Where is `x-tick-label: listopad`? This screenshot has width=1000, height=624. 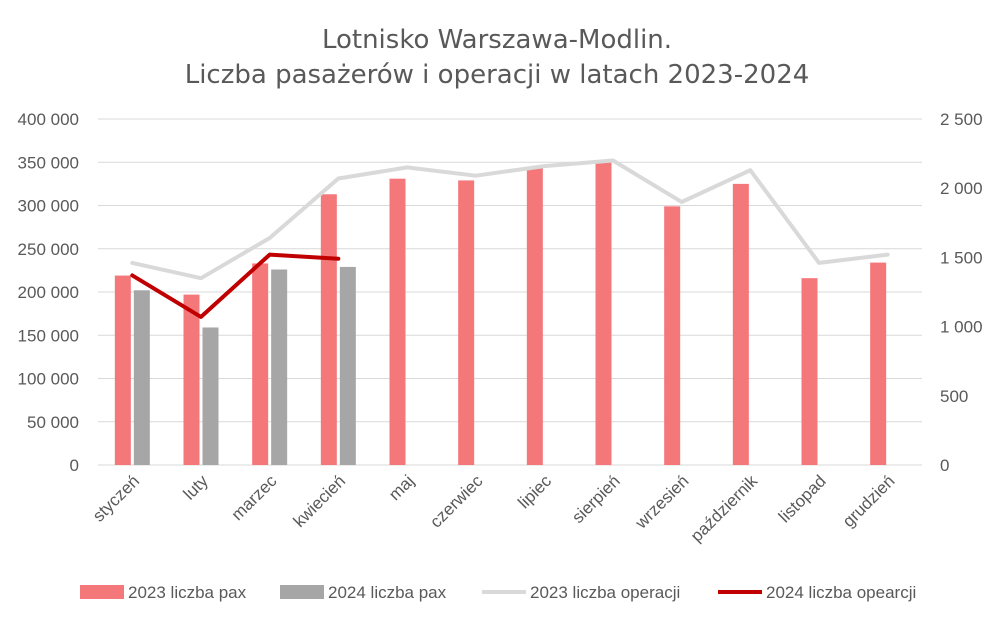 x-tick-label: listopad is located at coordinates (802, 498).